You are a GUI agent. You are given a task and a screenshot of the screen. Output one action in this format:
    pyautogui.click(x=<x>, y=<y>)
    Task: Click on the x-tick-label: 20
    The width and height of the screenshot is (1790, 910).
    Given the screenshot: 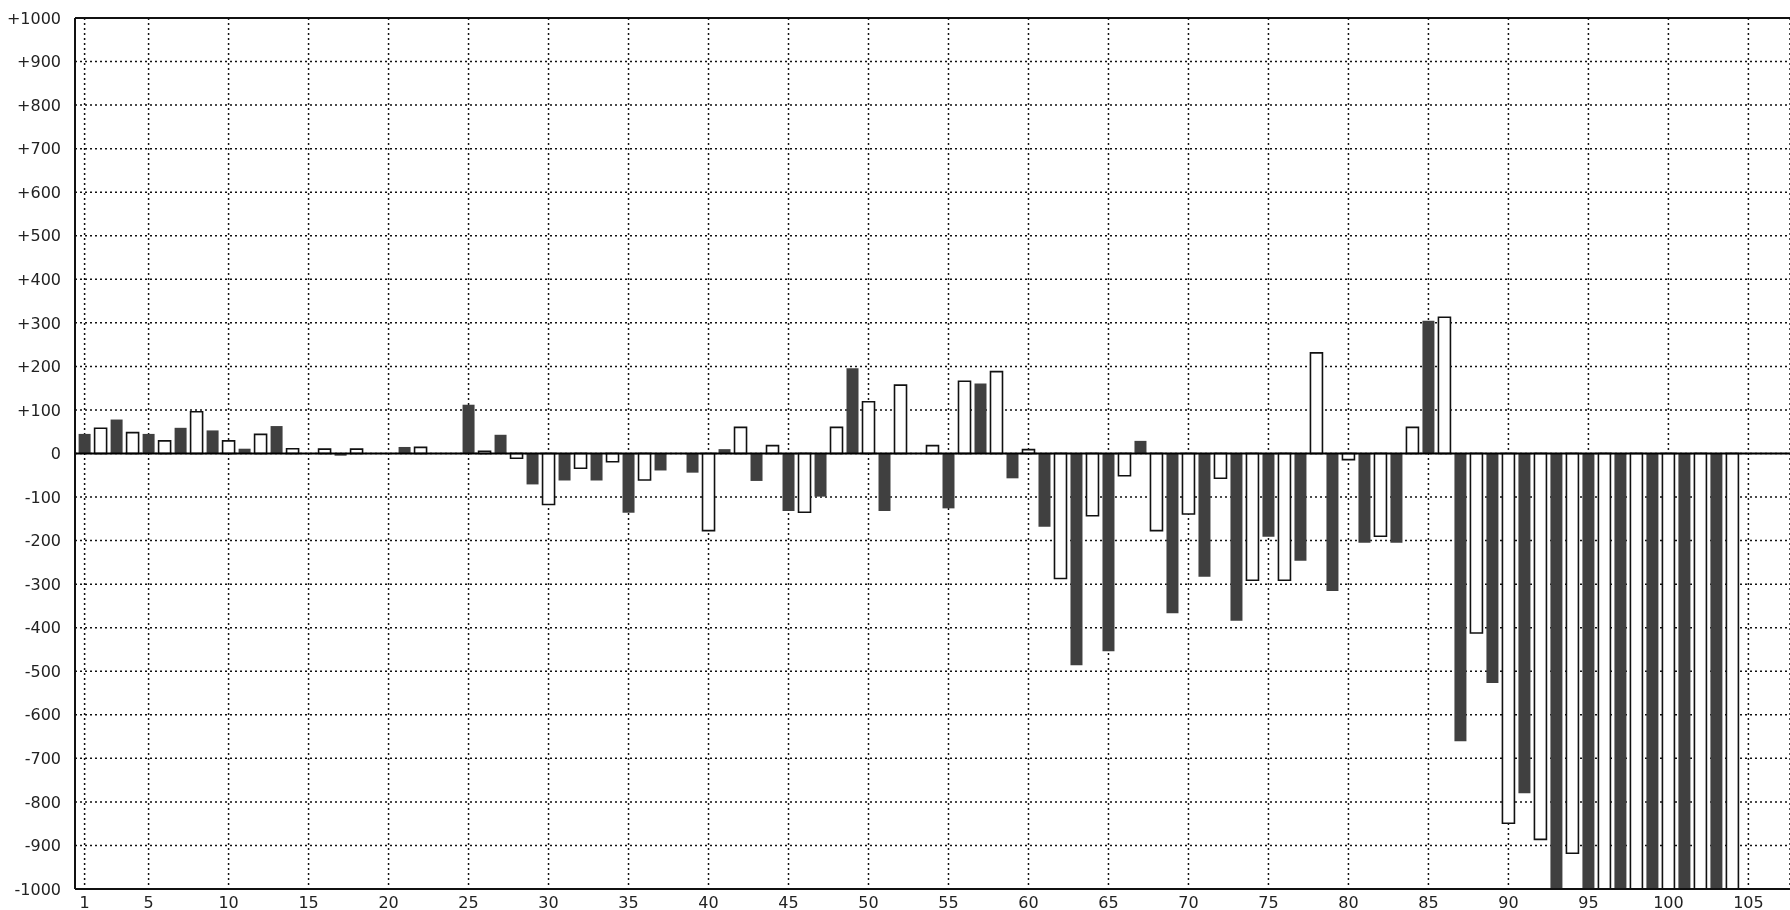 What is the action you would take?
    pyautogui.click(x=388, y=901)
    